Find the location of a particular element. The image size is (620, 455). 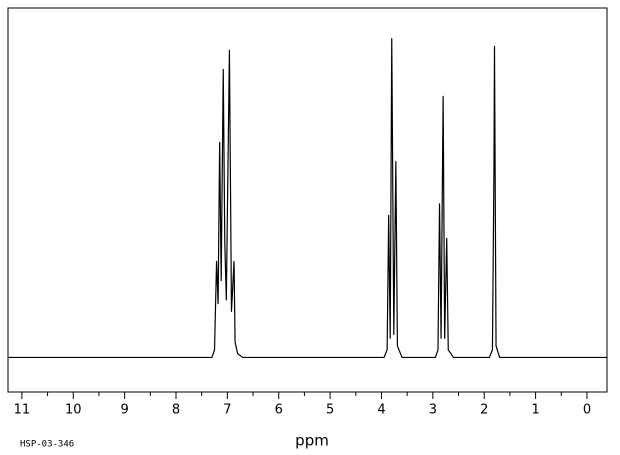

x-tick-label: 4 is located at coordinates (381, 410).